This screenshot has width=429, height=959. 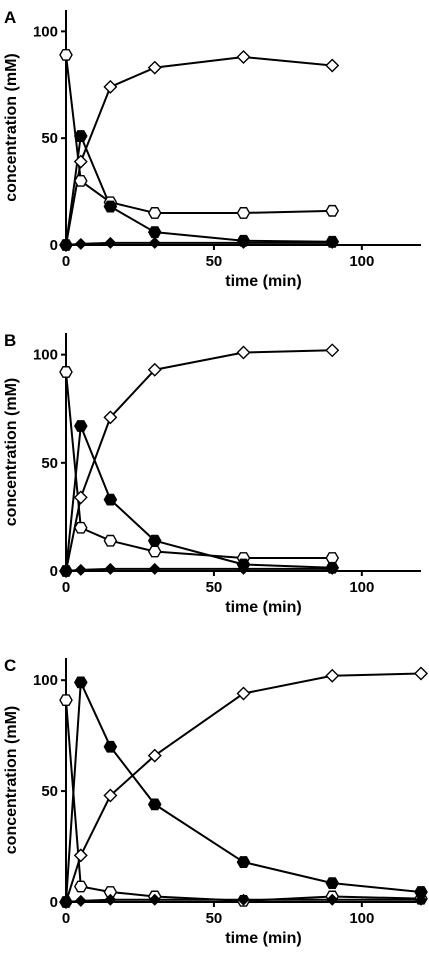 I want to click on panel-label: C, so click(x=10, y=665).